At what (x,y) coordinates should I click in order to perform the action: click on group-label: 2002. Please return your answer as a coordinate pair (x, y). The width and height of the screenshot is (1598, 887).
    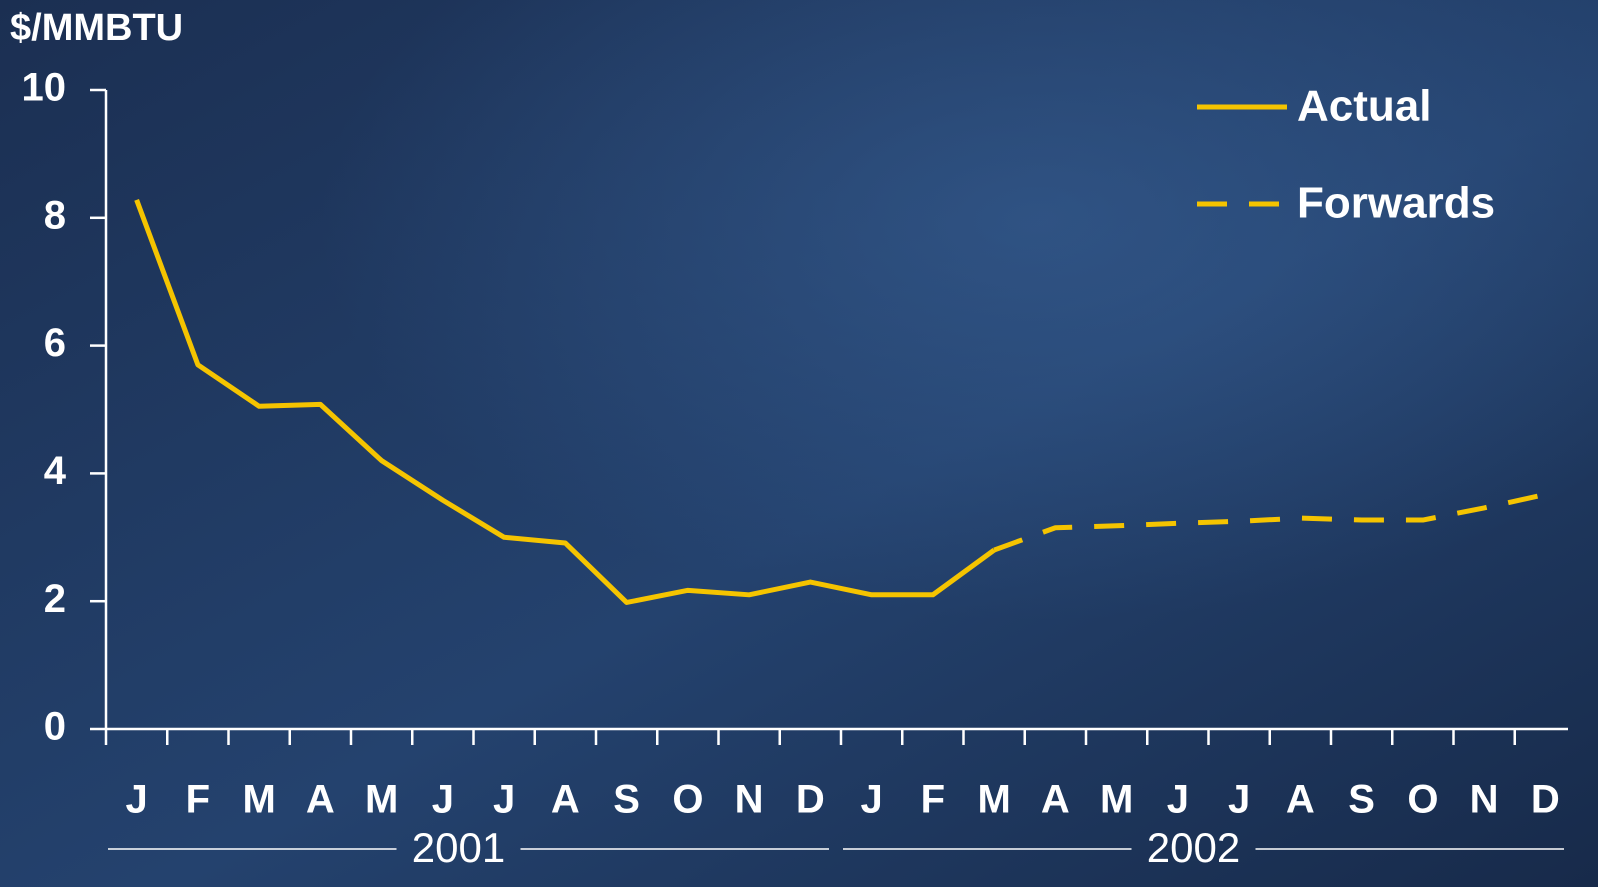
    Looking at the image, I should click on (1193, 847).